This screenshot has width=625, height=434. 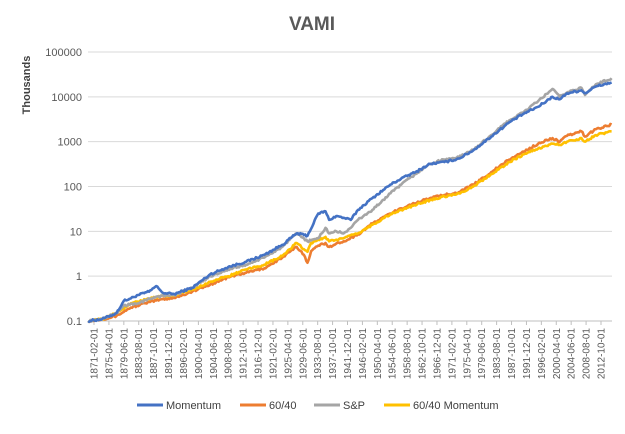 I want to click on y-tick-label: 1, so click(x=79, y=277).